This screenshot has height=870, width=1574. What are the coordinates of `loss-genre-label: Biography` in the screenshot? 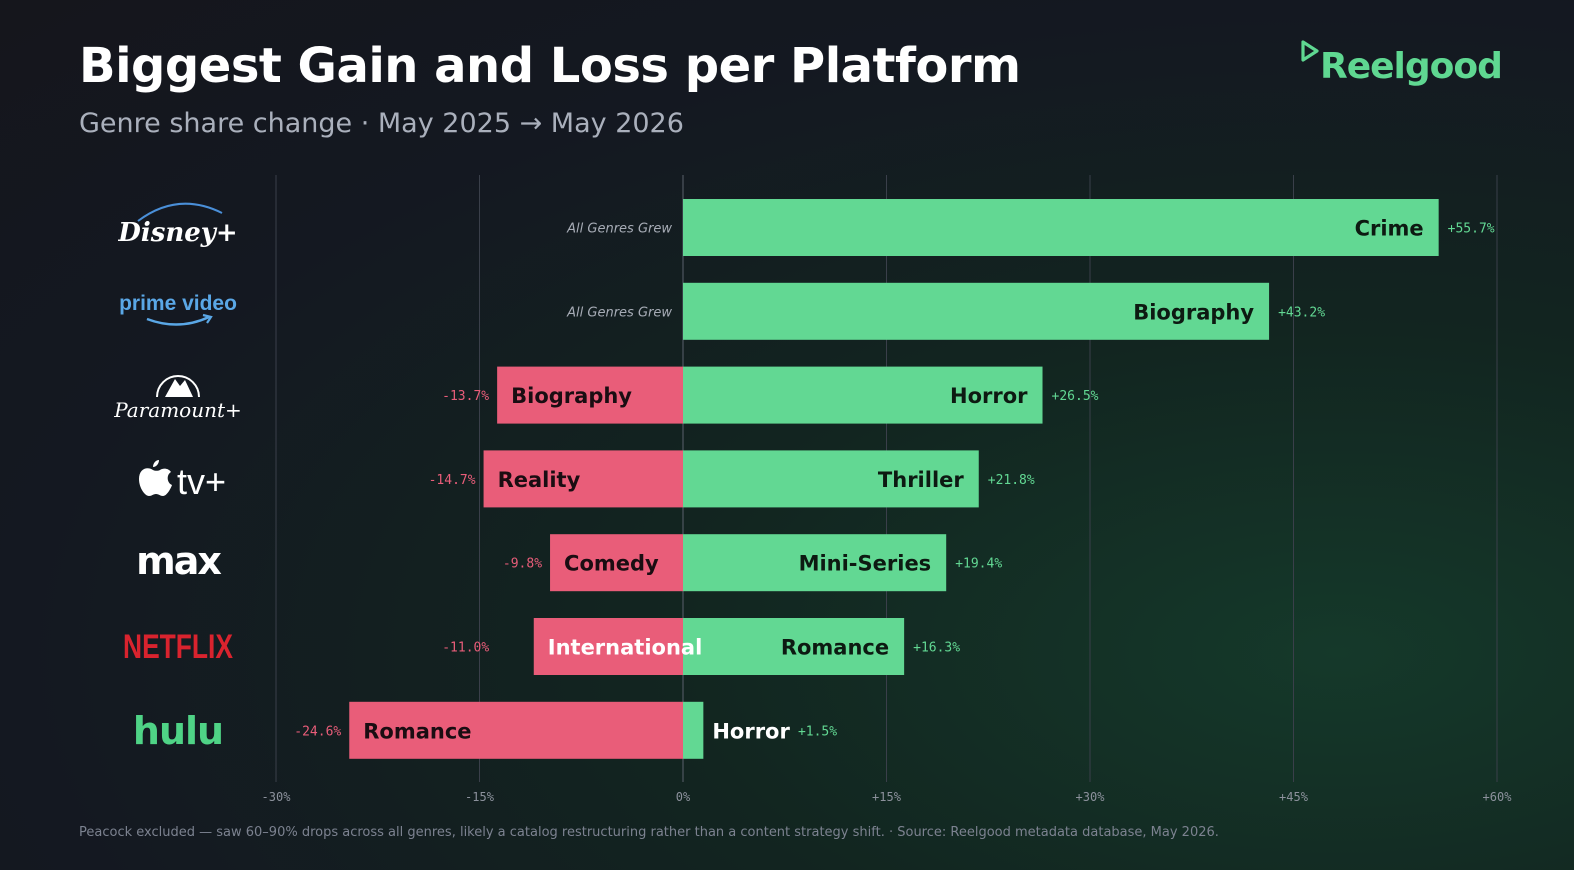 It's located at (571, 396).